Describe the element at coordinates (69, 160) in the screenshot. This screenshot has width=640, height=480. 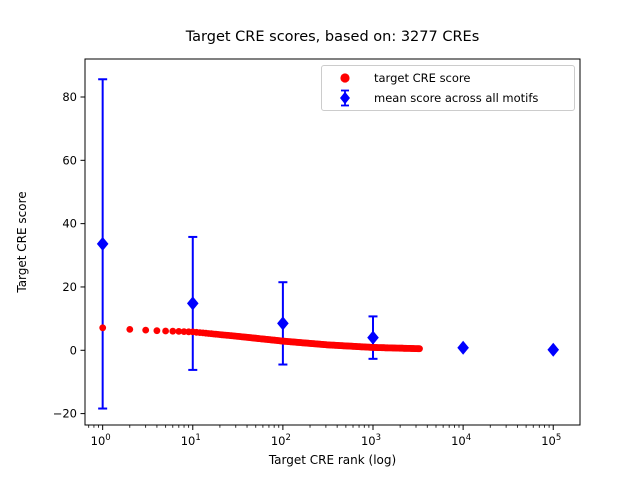
I see `y-tick-label: 60` at that location.